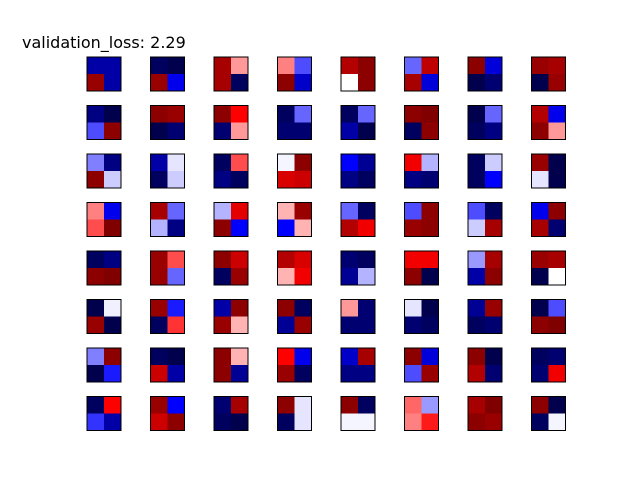  I want to click on filter-subplot-r1-c6, so click(421, 74).